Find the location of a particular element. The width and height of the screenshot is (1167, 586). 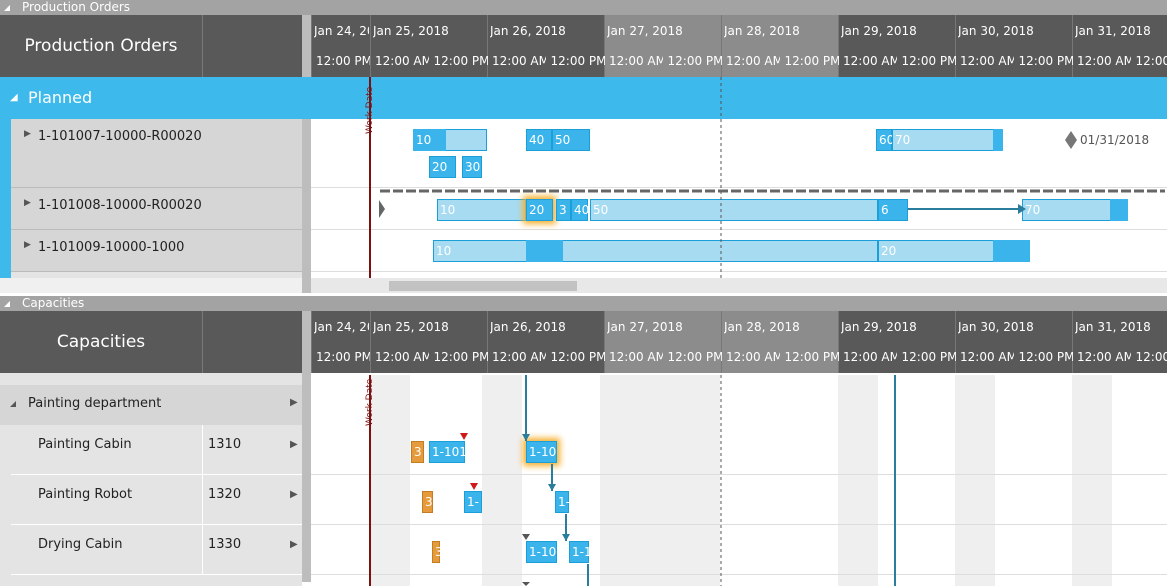

header-left is located at coordinates (151, 46).